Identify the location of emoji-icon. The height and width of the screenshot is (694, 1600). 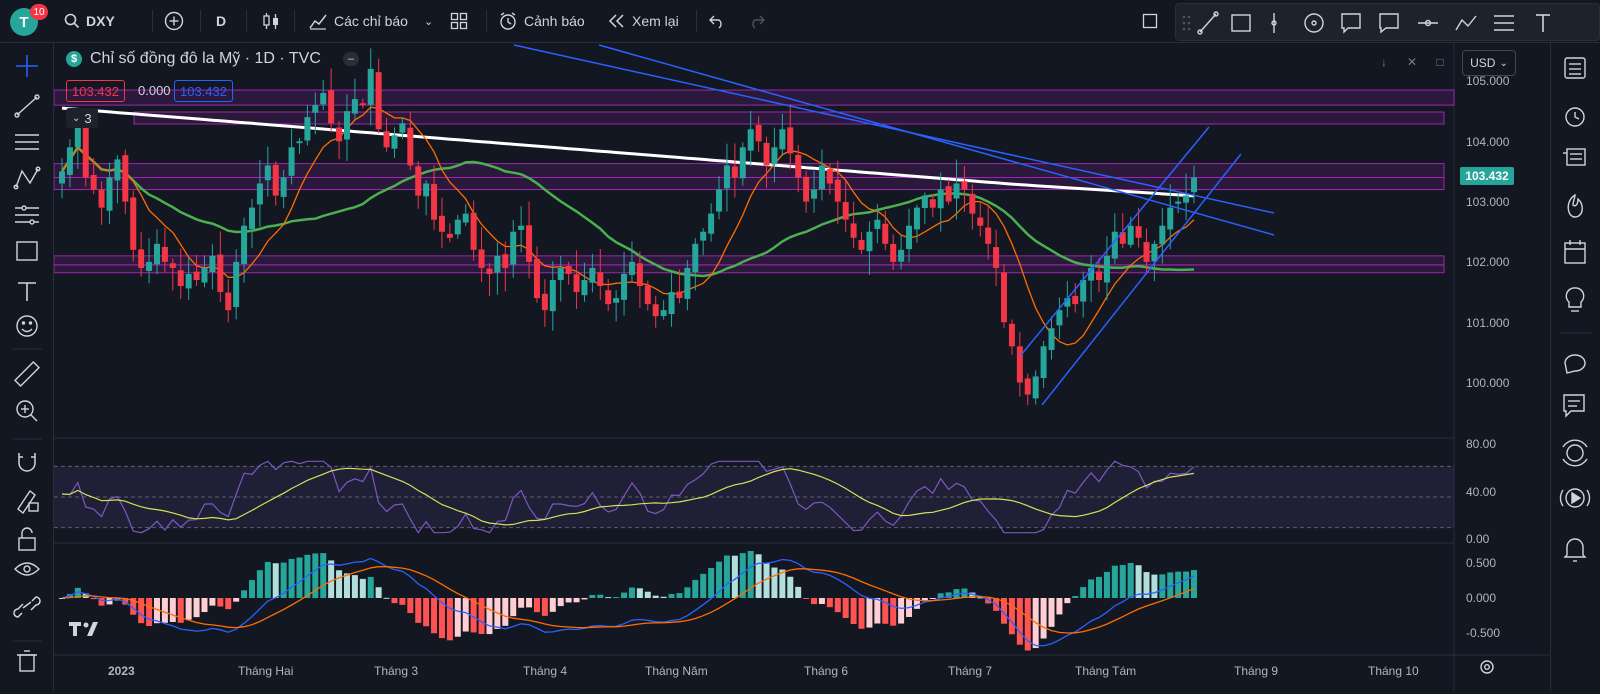
(27, 326).